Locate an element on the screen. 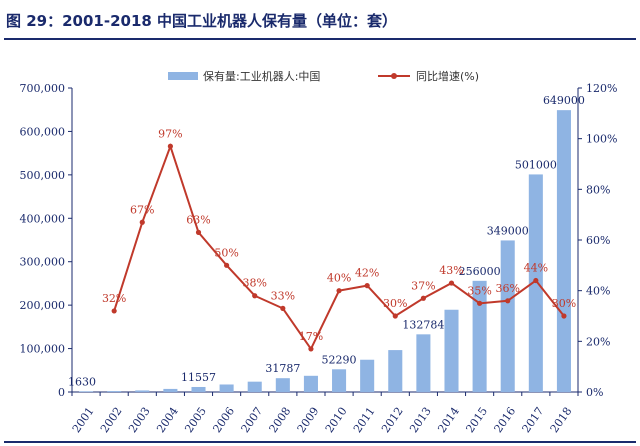  line-label-2003: 67% is located at coordinates (142, 209).